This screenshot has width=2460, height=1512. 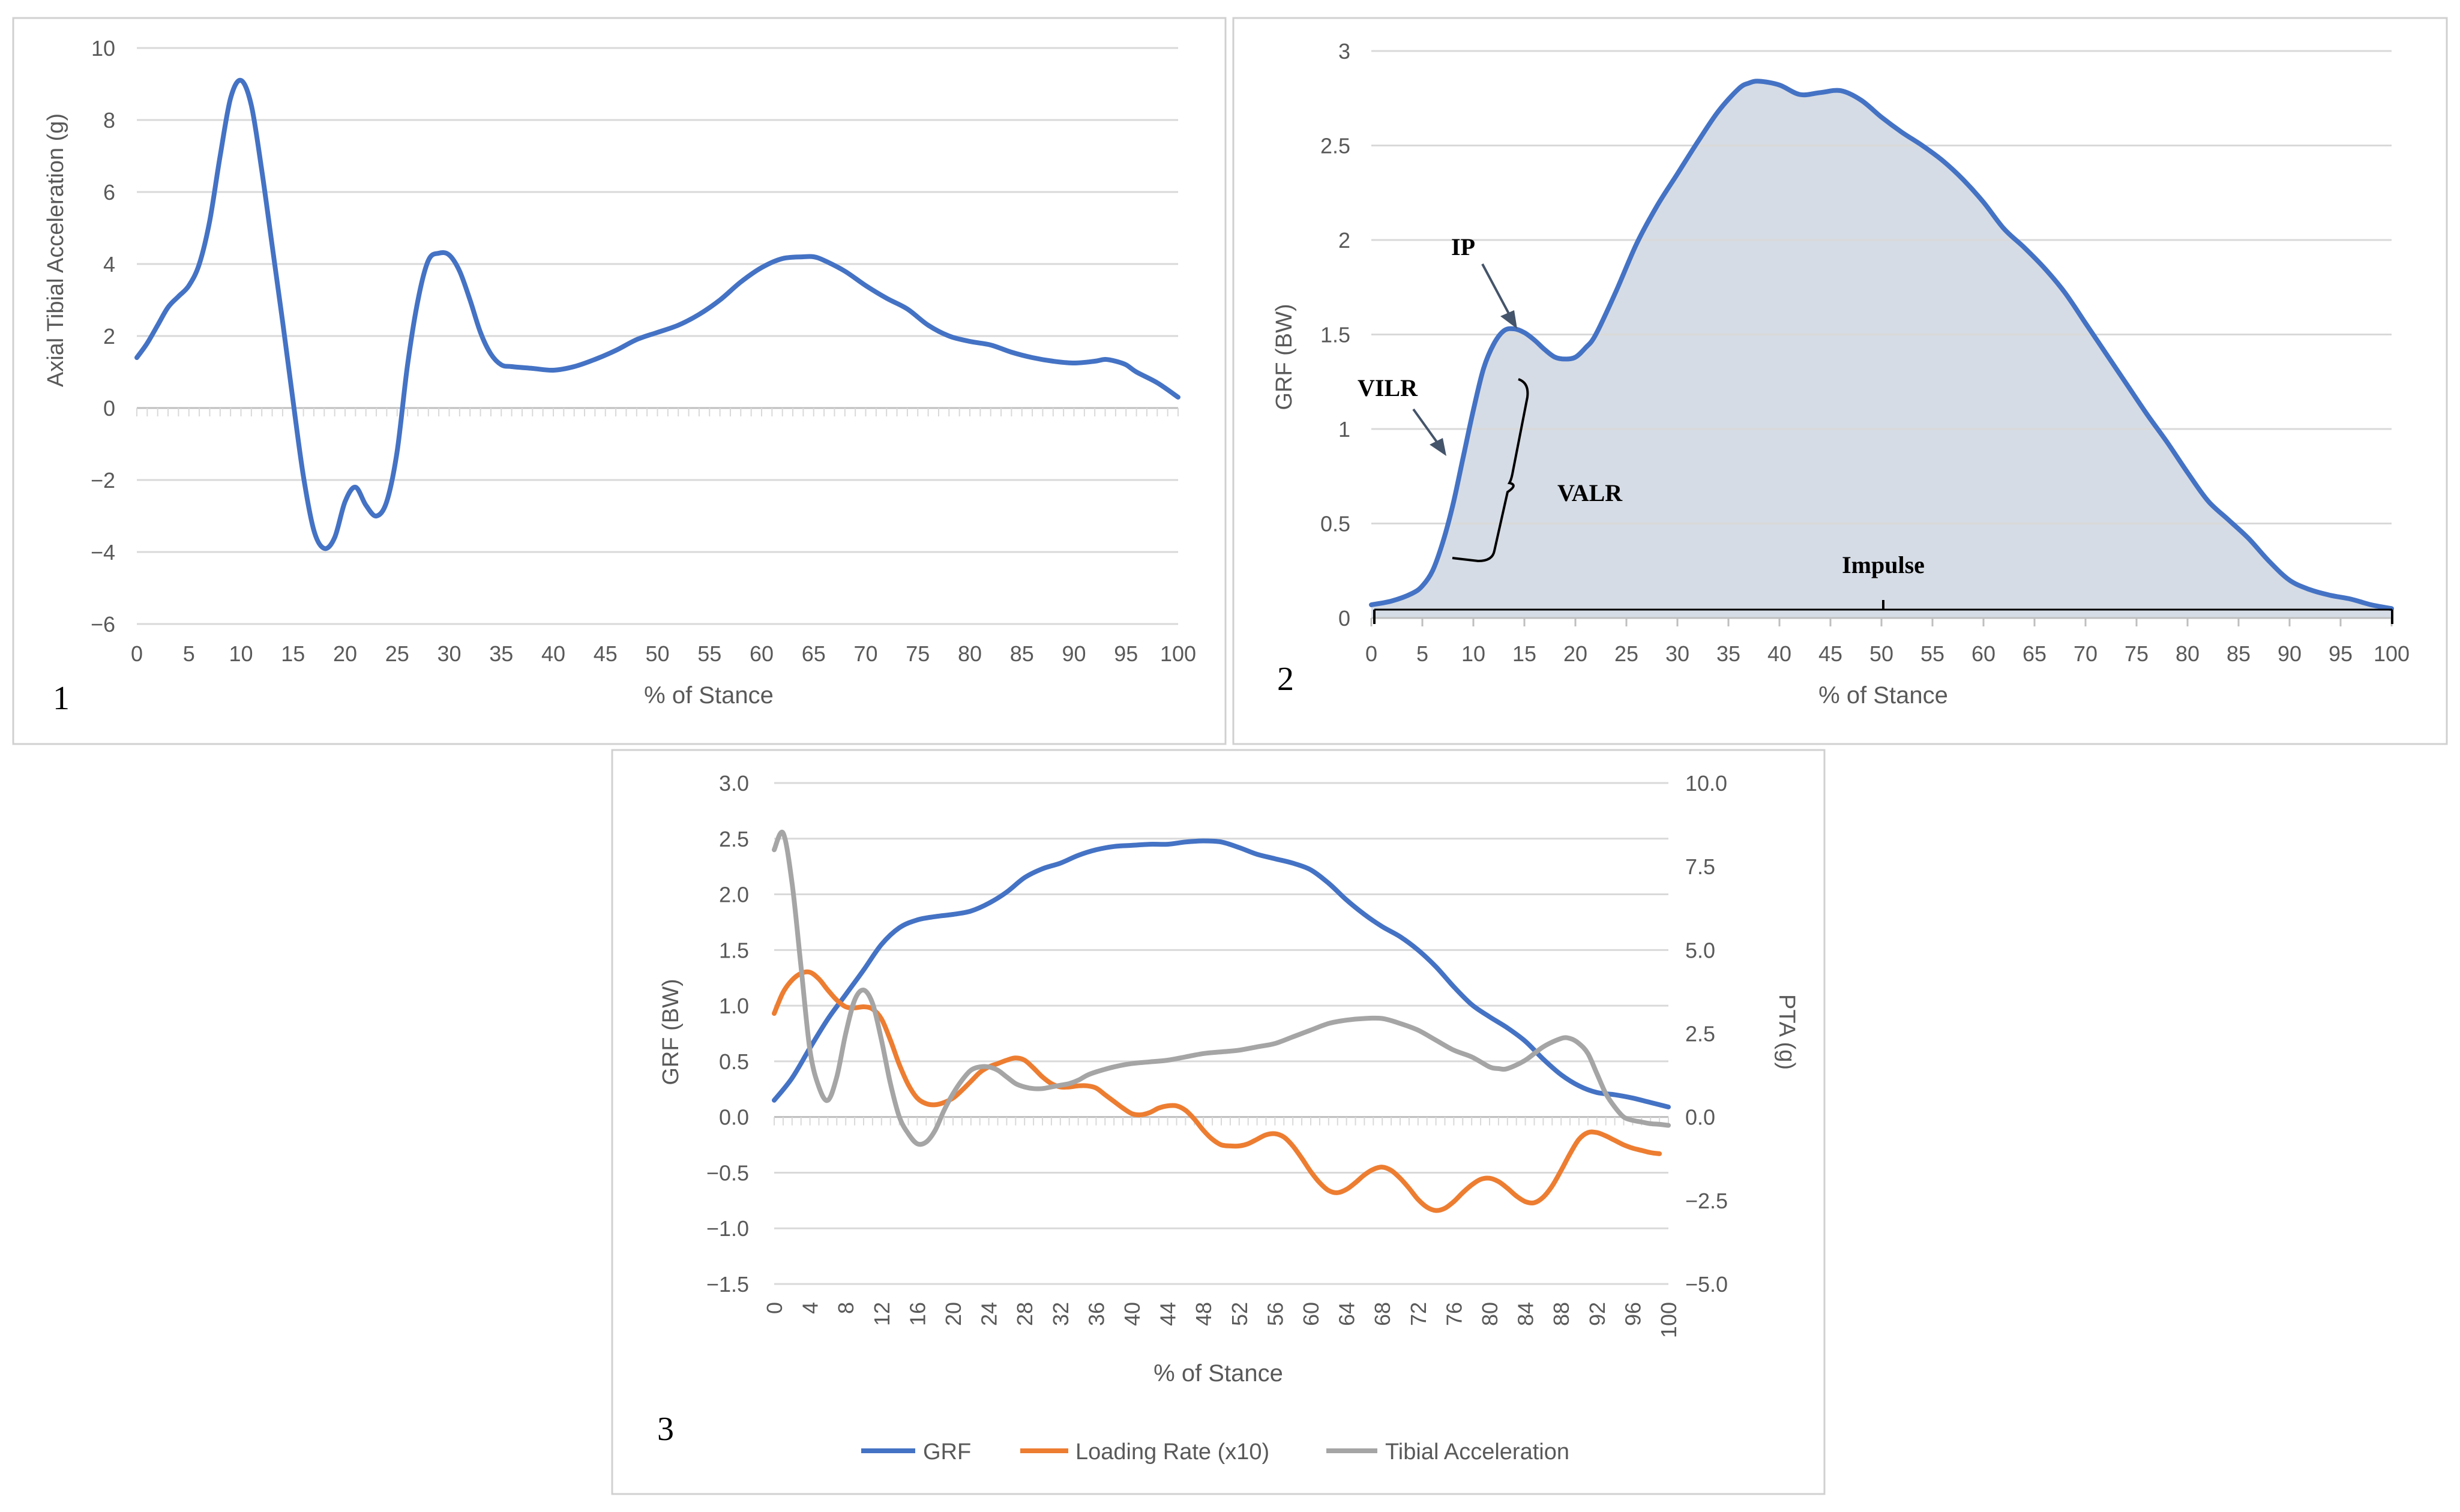 What do you see at coordinates (734, 1006) in the screenshot?
I see `y-tick-label: 1.0` at bounding box center [734, 1006].